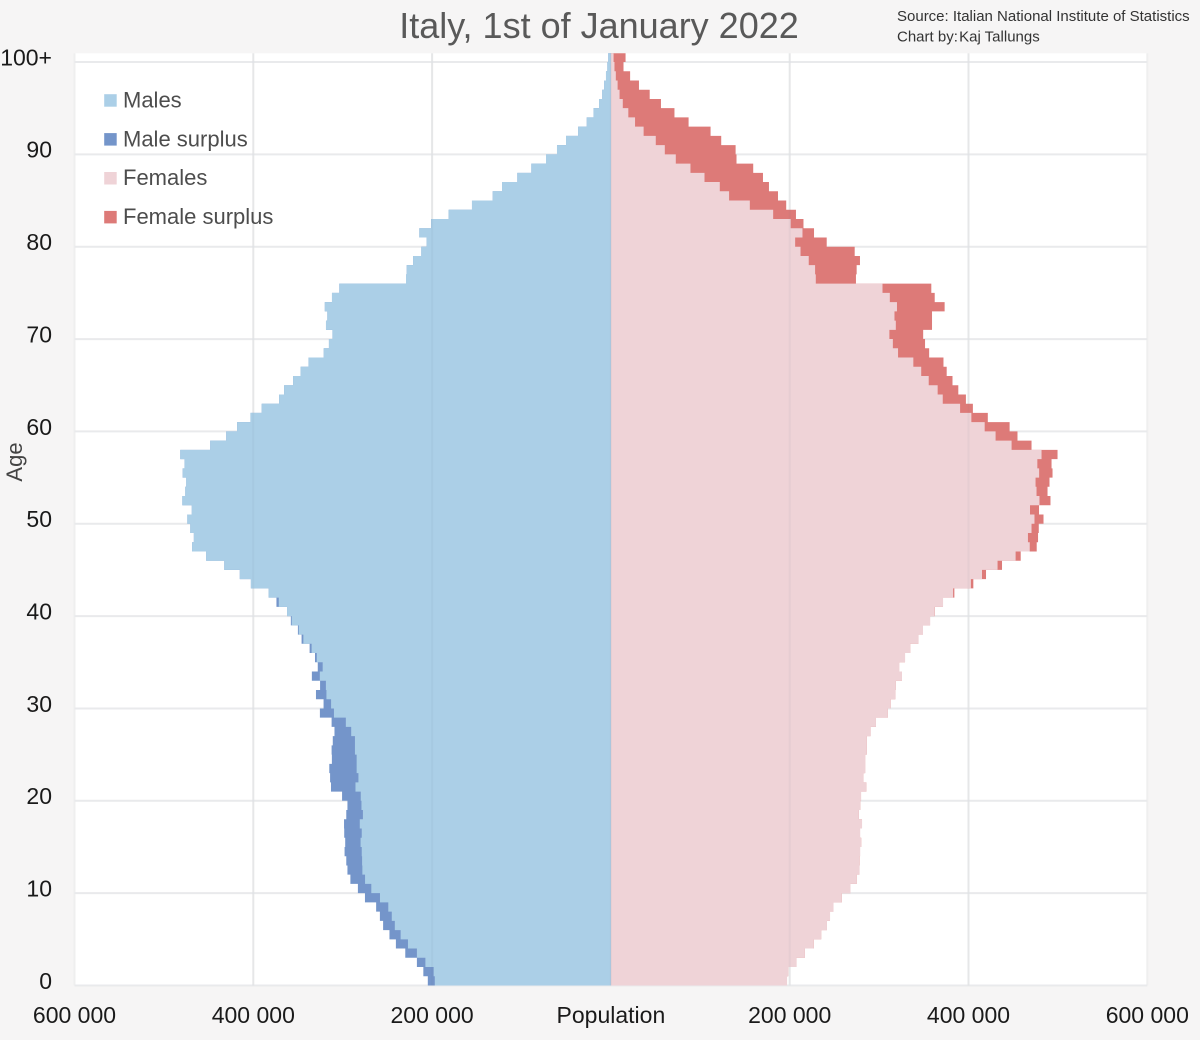 This screenshot has width=1200, height=1040. I want to click on svg-text: Females, so click(165, 177).